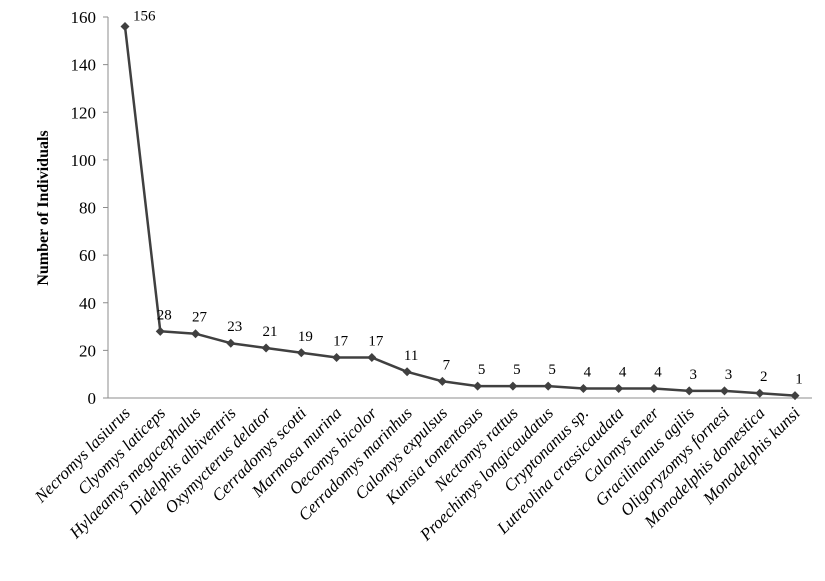 This screenshot has width=825, height=581. I want to click on data-label: 7, so click(447, 365).